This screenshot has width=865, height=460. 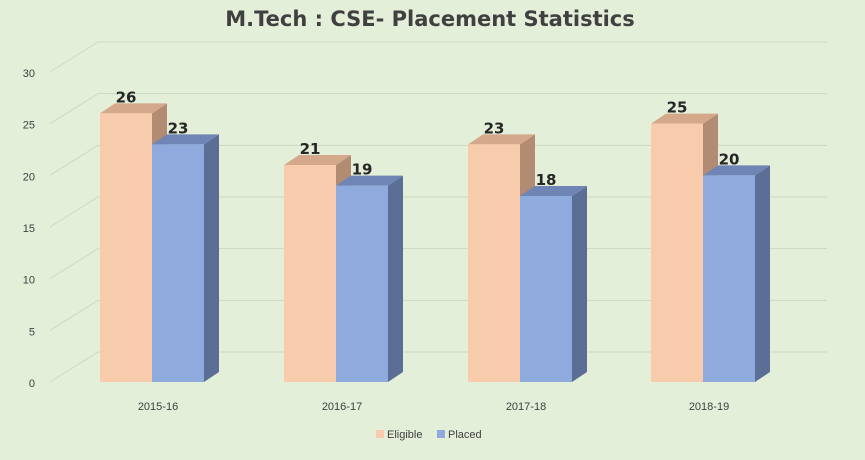 I want to click on legend: Eligible Placed, so click(x=429, y=435).